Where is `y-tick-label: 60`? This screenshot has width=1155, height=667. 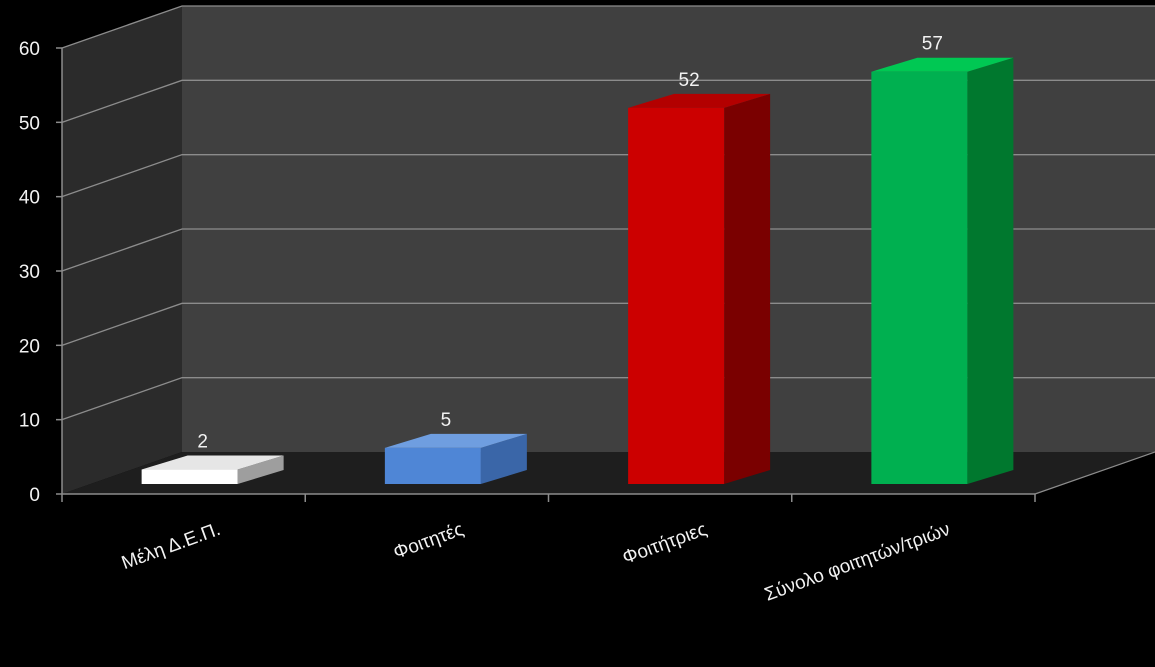
y-tick-label: 60 is located at coordinates (29, 49).